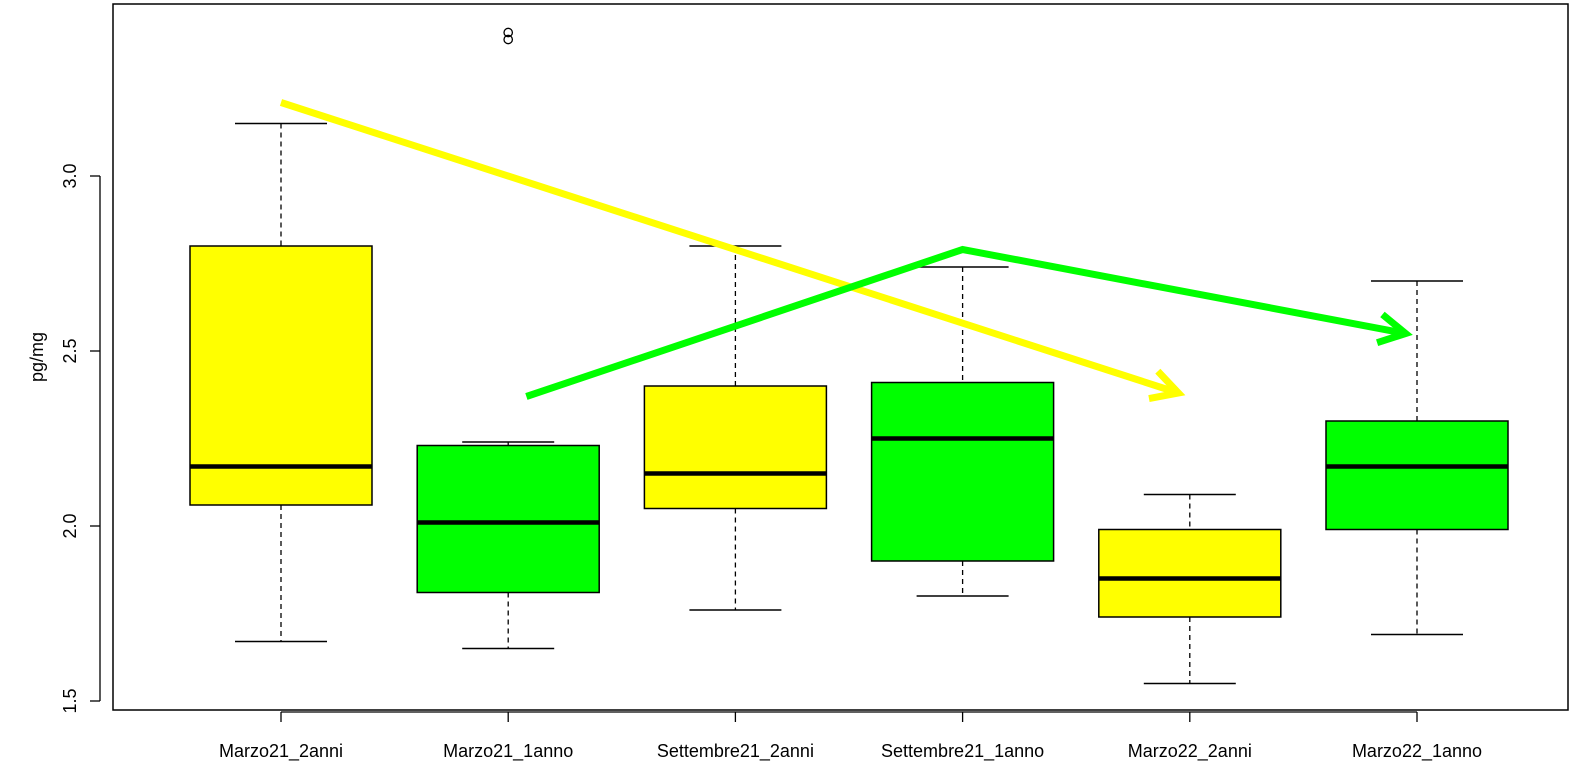 The height and width of the screenshot is (766, 1575). What do you see at coordinates (80, 438) in the screenshot?
I see `y-axis: 1.5 2.0 2.5 3.0` at bounding box center [80, 438].